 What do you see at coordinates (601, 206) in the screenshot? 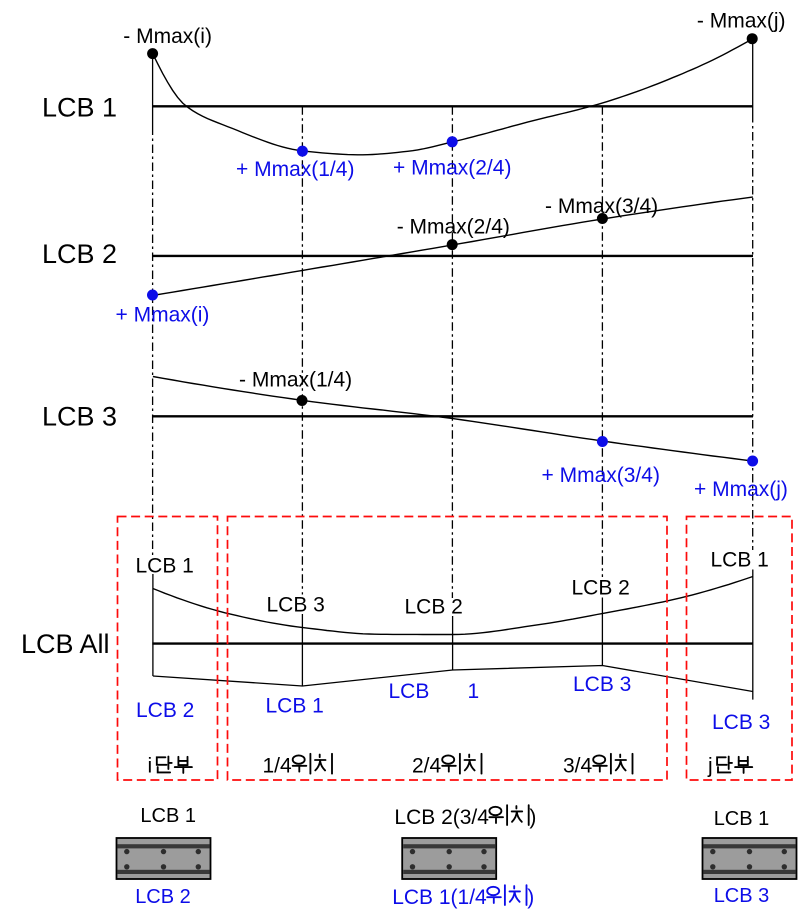
I see `svg-text: - Mmax(3/4)` at bounding box center [601, 206].